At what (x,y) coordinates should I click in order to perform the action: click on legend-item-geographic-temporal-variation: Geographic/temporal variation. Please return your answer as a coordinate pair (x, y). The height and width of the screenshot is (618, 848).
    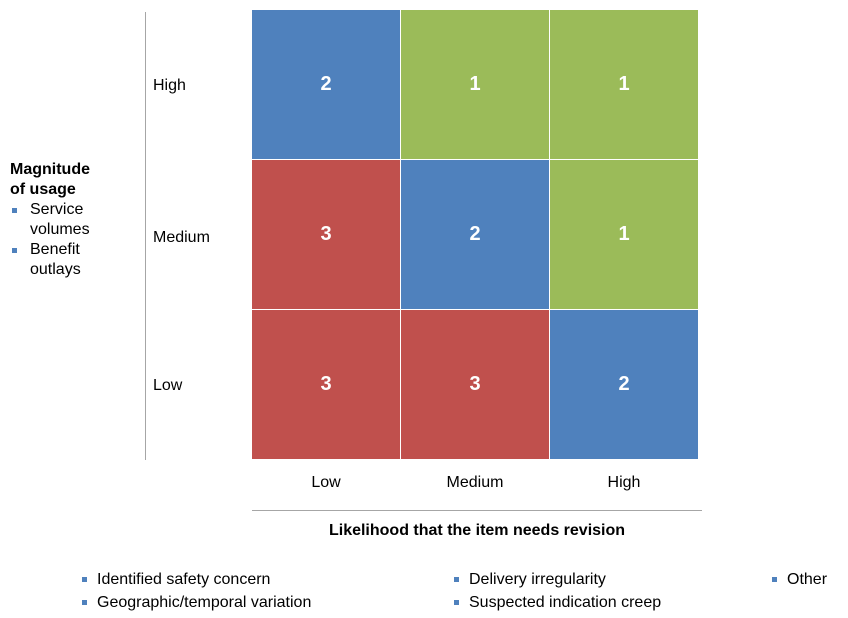
    Looking at the image, I should click on (195, 603).